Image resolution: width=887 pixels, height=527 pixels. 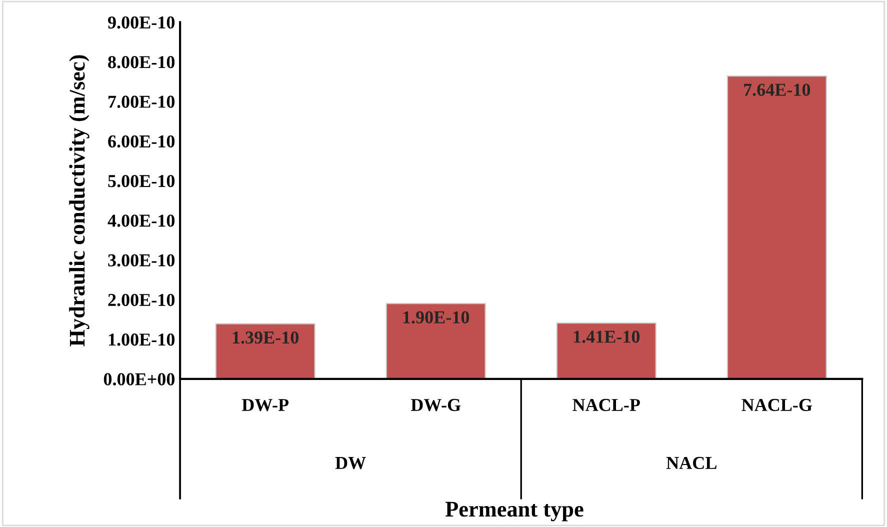 I want to click on y-tick-label: 3.00E-10, so click(x=141, y=260).